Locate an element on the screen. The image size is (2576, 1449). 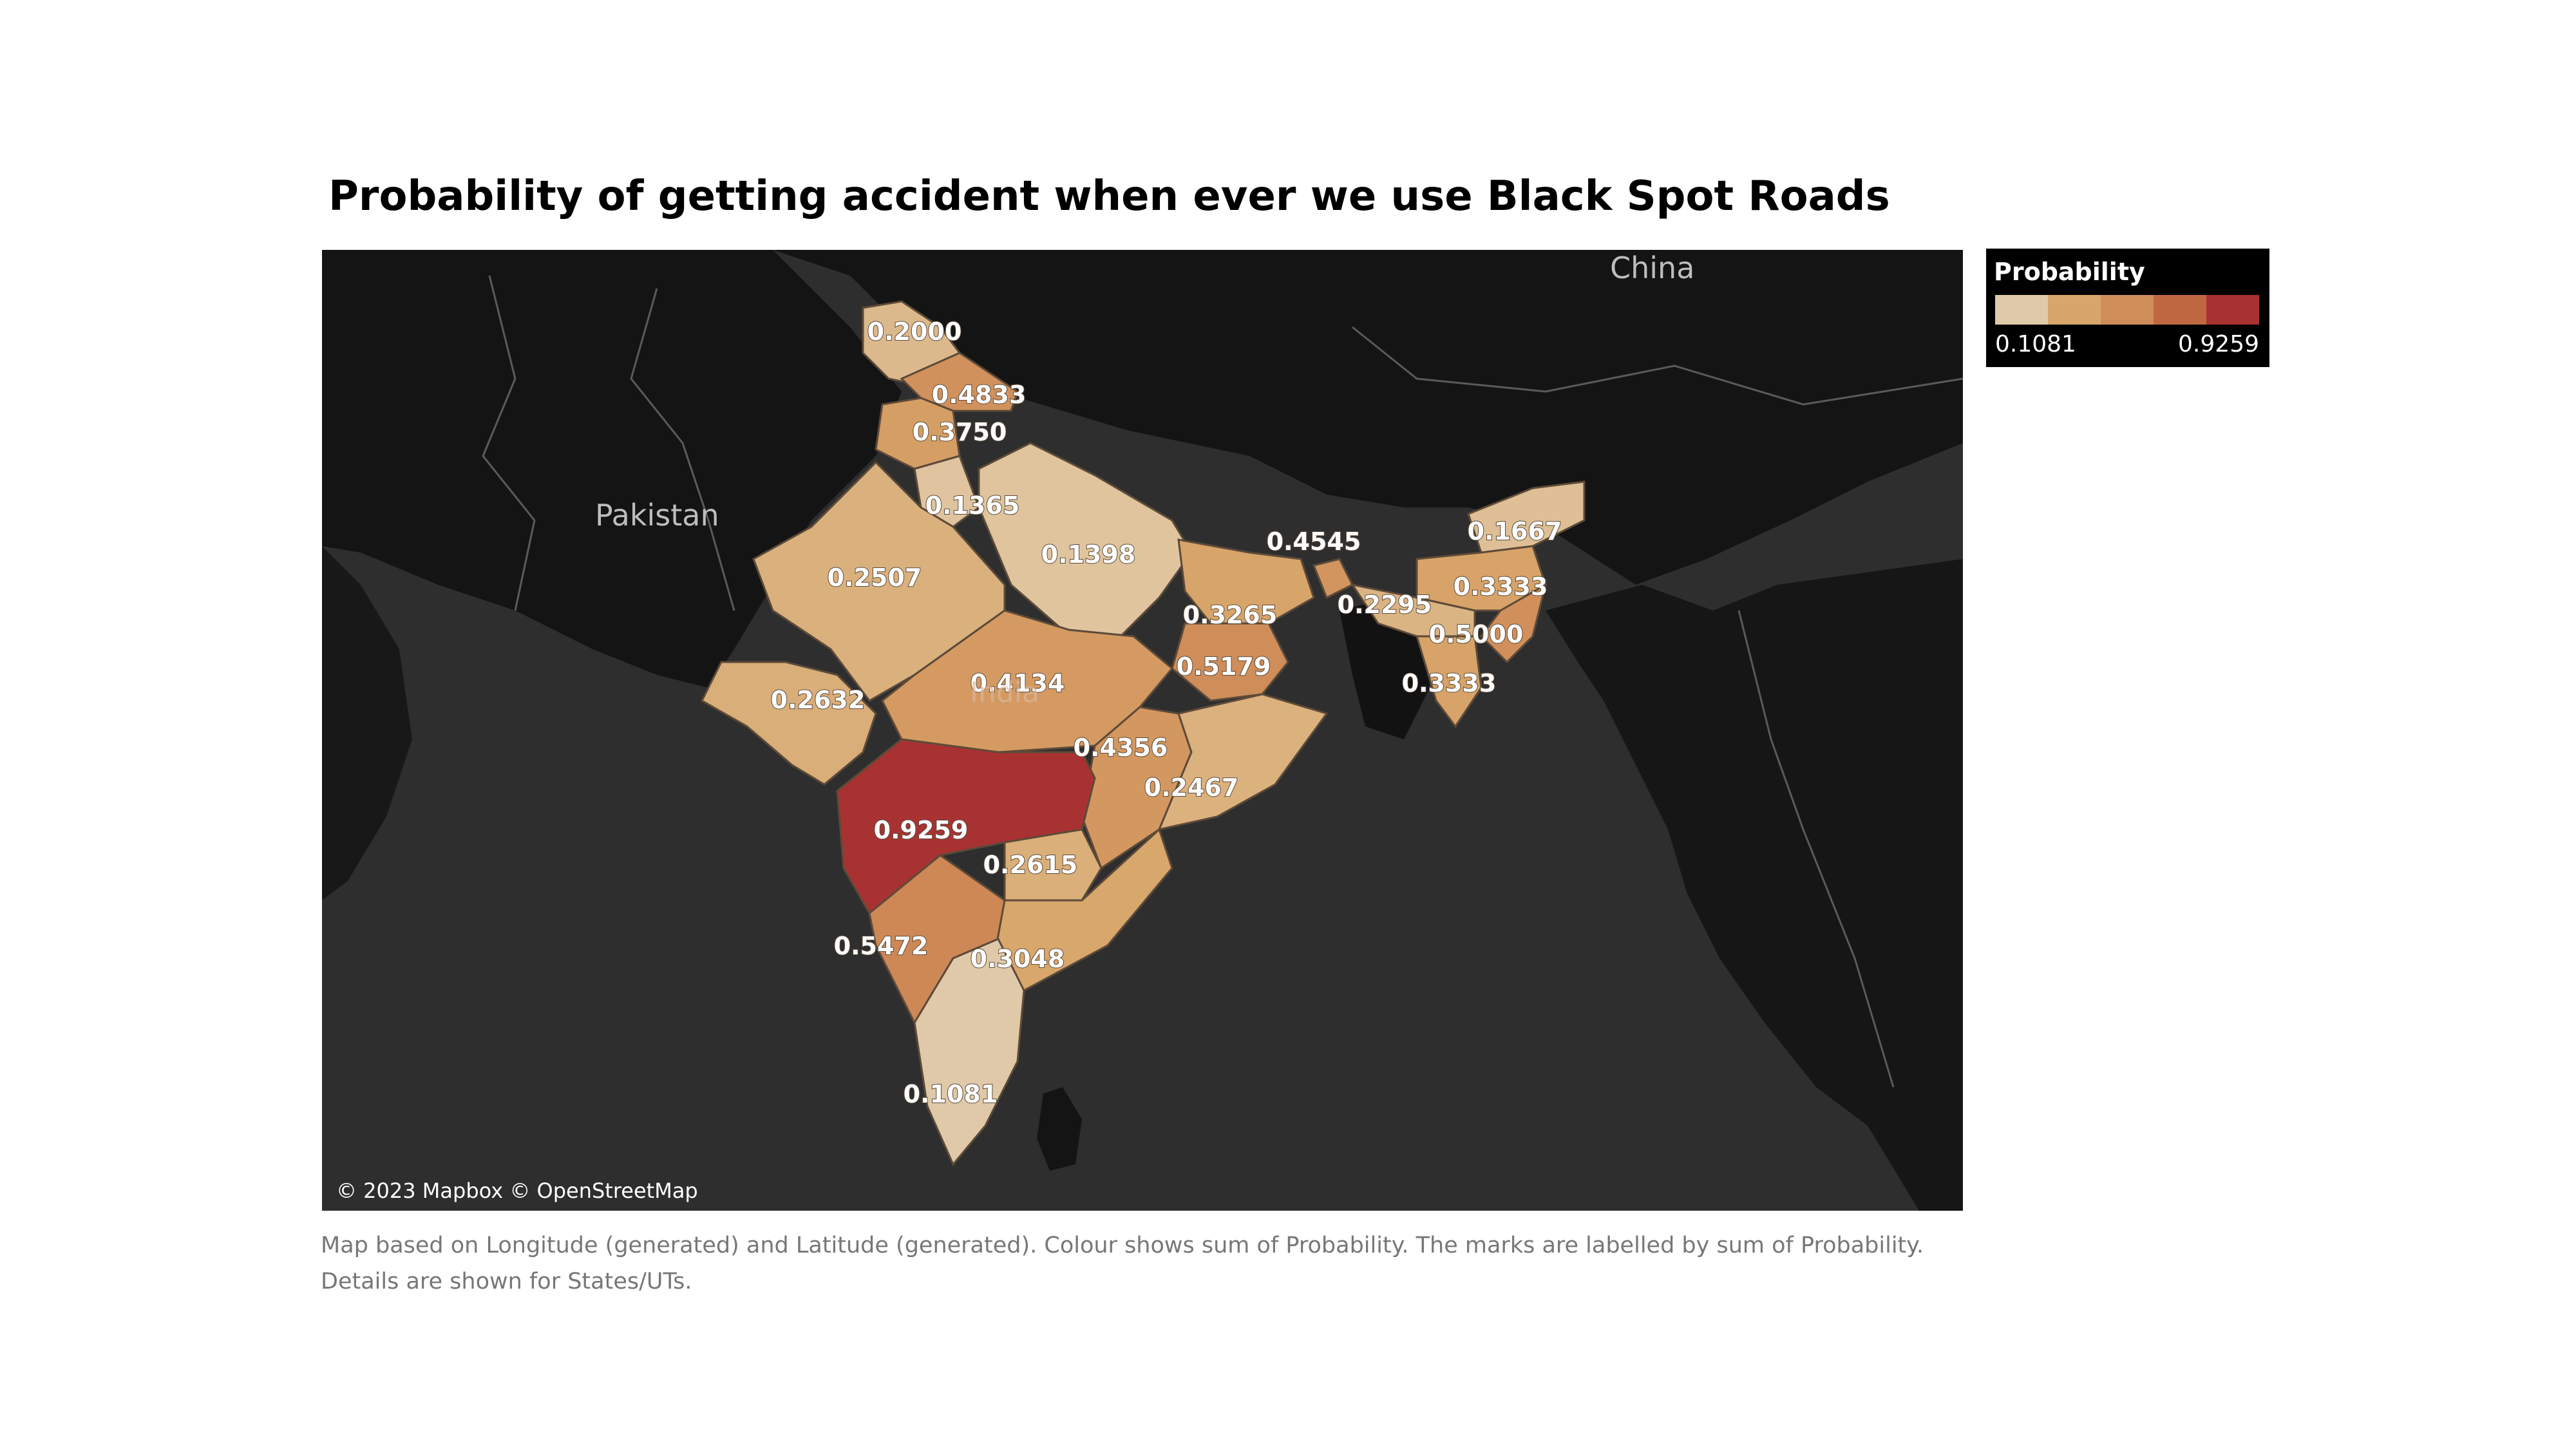
state-value-label-3: 0.1365 is located at coordinates (973, 506).